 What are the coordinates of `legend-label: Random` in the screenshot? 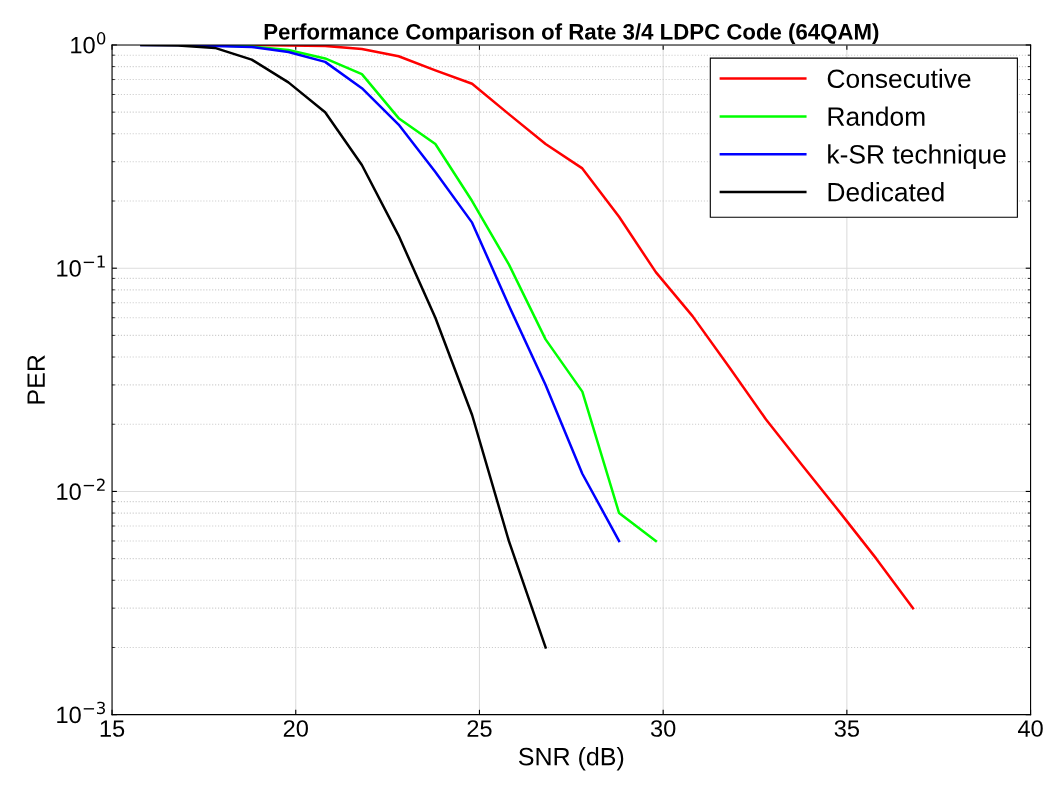 It's located at (876, 116).